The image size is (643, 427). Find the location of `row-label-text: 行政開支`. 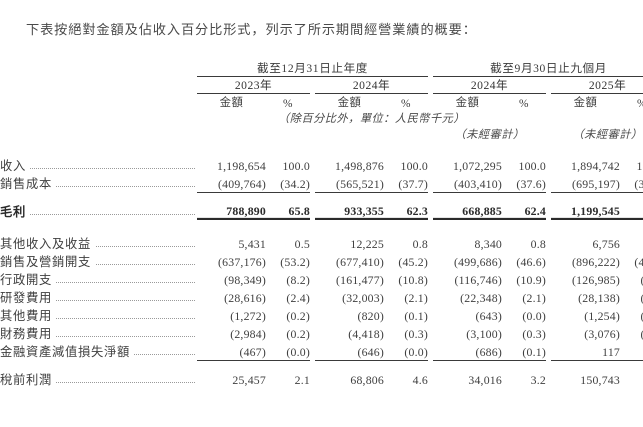

row-label-text: 行政開支 is located at coordinates (28, 280).